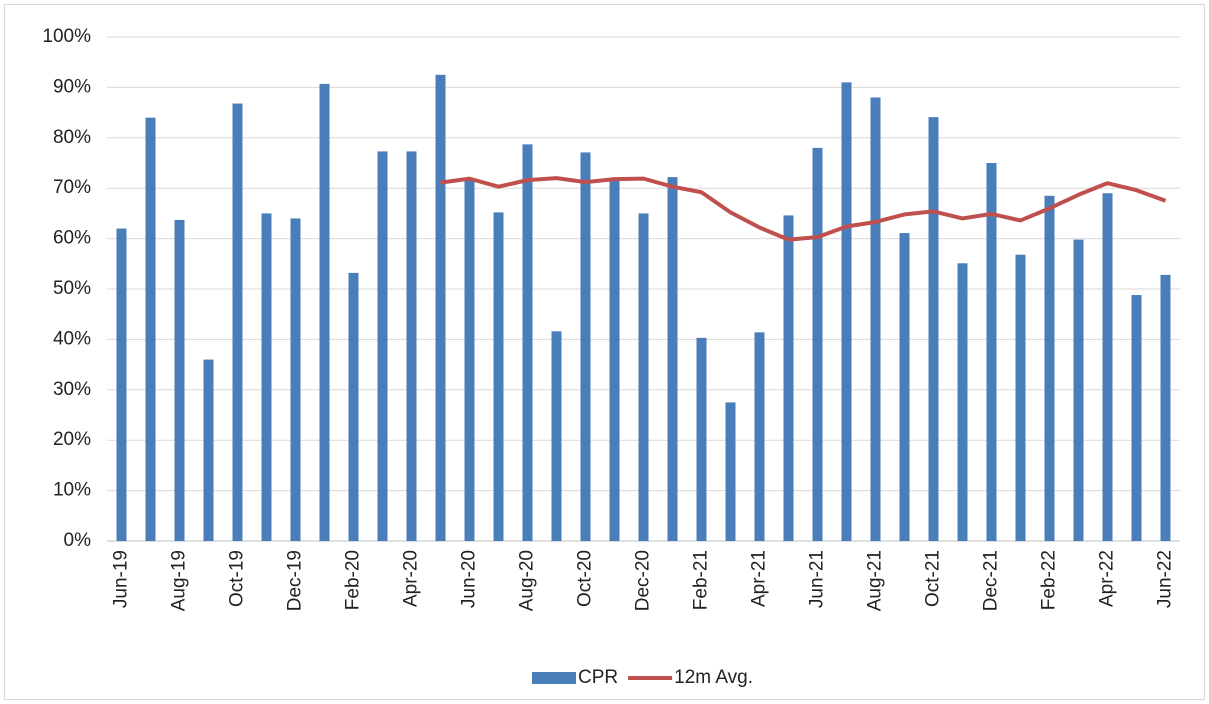 This screenshot has width=1209, height=704. What do you see at coordinates (121, 579) in the screenshot?
I see `x-tick-label: Jun-19` at bounding box center [121, 579].